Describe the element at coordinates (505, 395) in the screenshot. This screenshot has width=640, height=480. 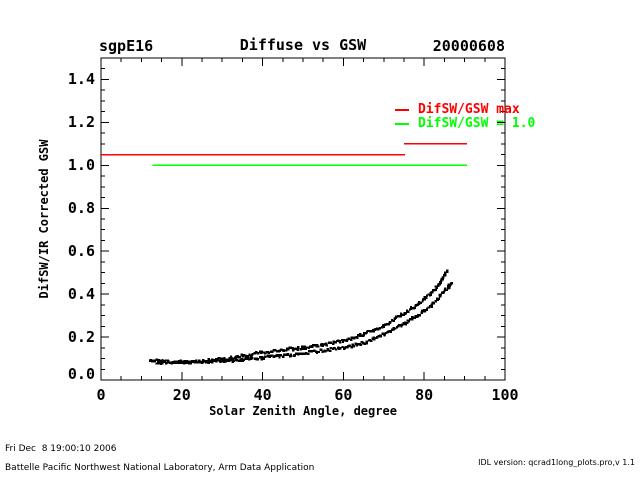
I see `x-tick-label: 100` at that location.